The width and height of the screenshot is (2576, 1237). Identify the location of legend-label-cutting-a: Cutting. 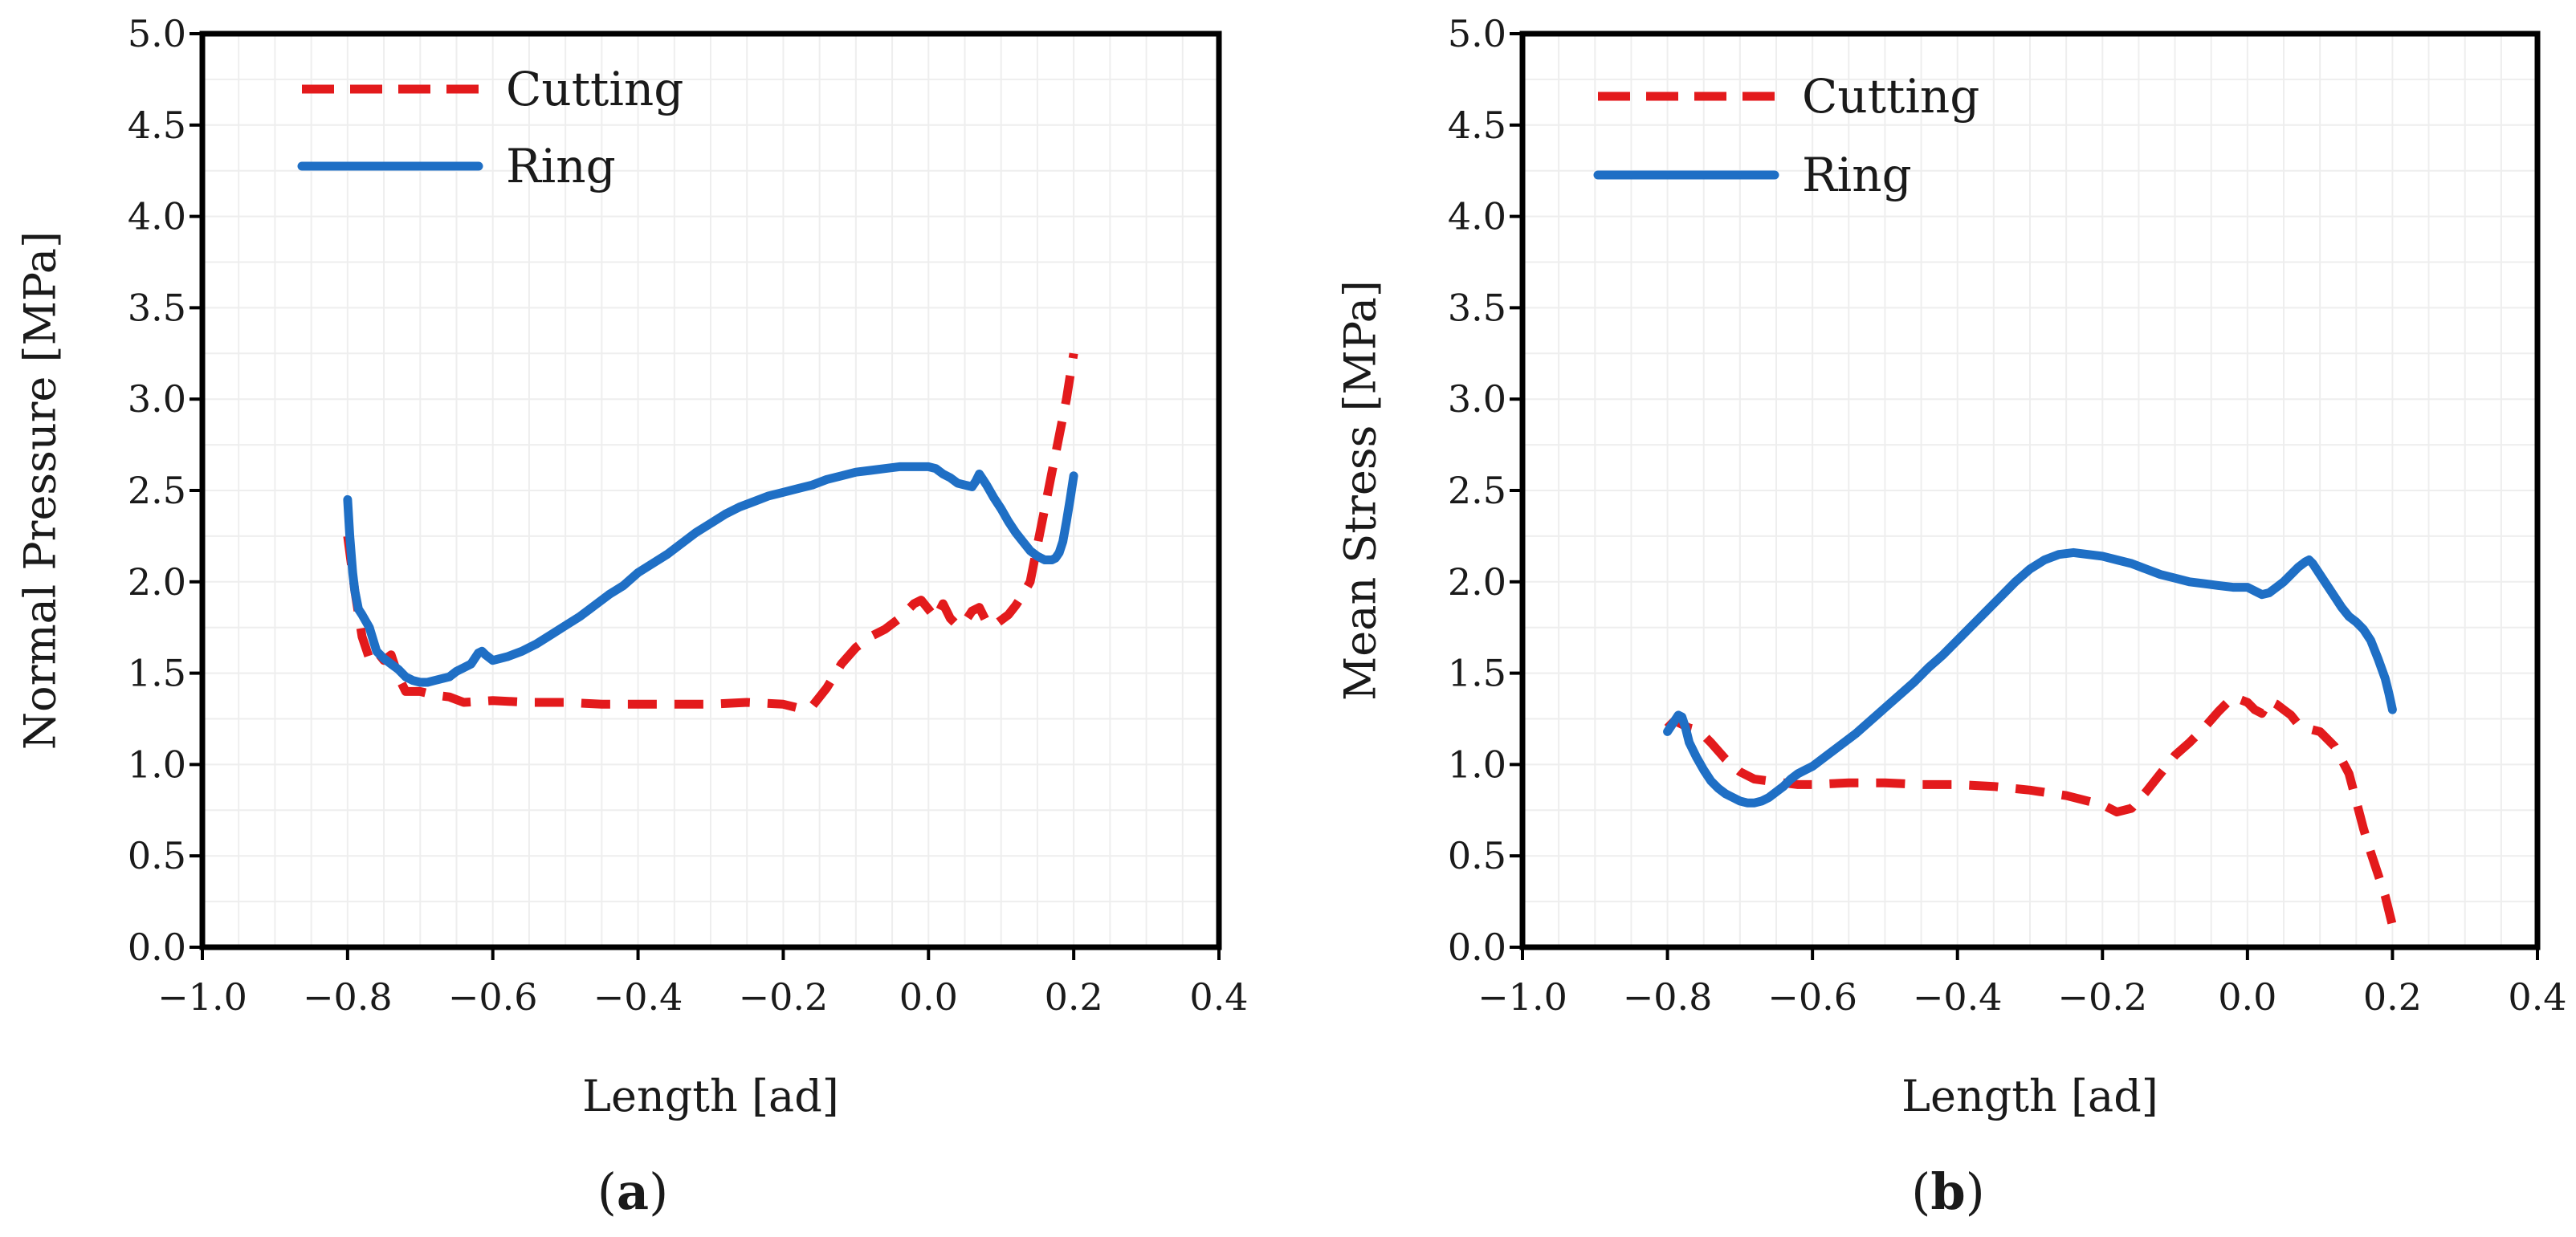
(594, 89).